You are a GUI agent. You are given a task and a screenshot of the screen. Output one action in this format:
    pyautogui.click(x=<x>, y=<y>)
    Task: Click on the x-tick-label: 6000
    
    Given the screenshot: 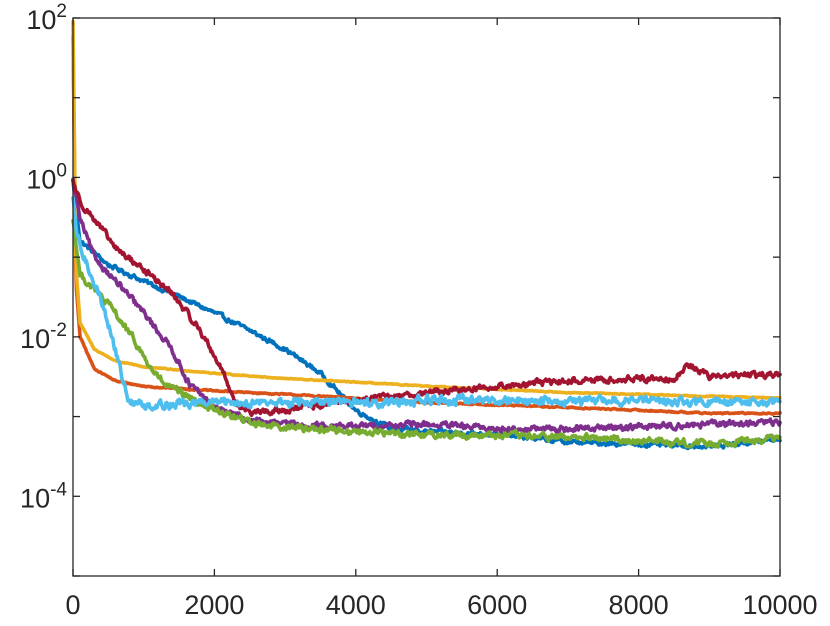 What is the action you would take?
    pyautogui.click(x=497, y=605)
    